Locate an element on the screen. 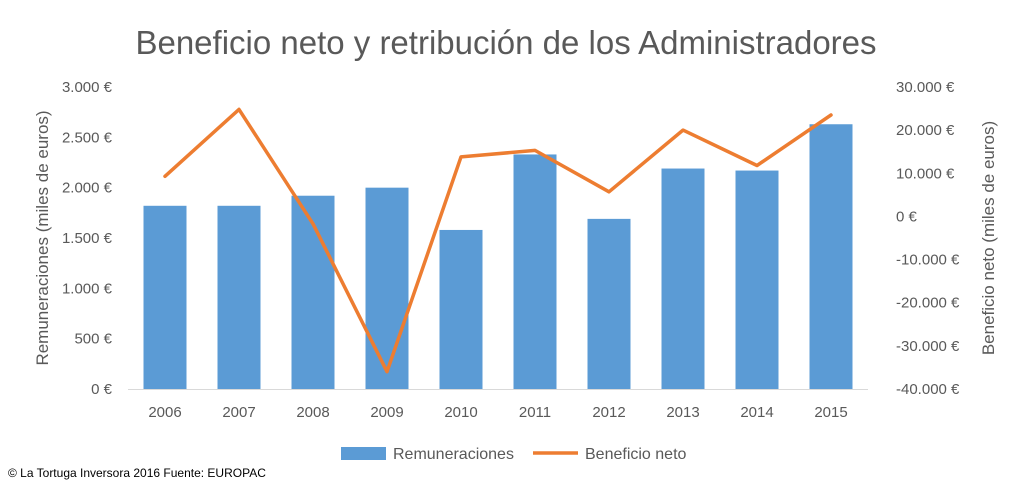  right-tick-label: 20.000 € is located at coordinates (925, 130).